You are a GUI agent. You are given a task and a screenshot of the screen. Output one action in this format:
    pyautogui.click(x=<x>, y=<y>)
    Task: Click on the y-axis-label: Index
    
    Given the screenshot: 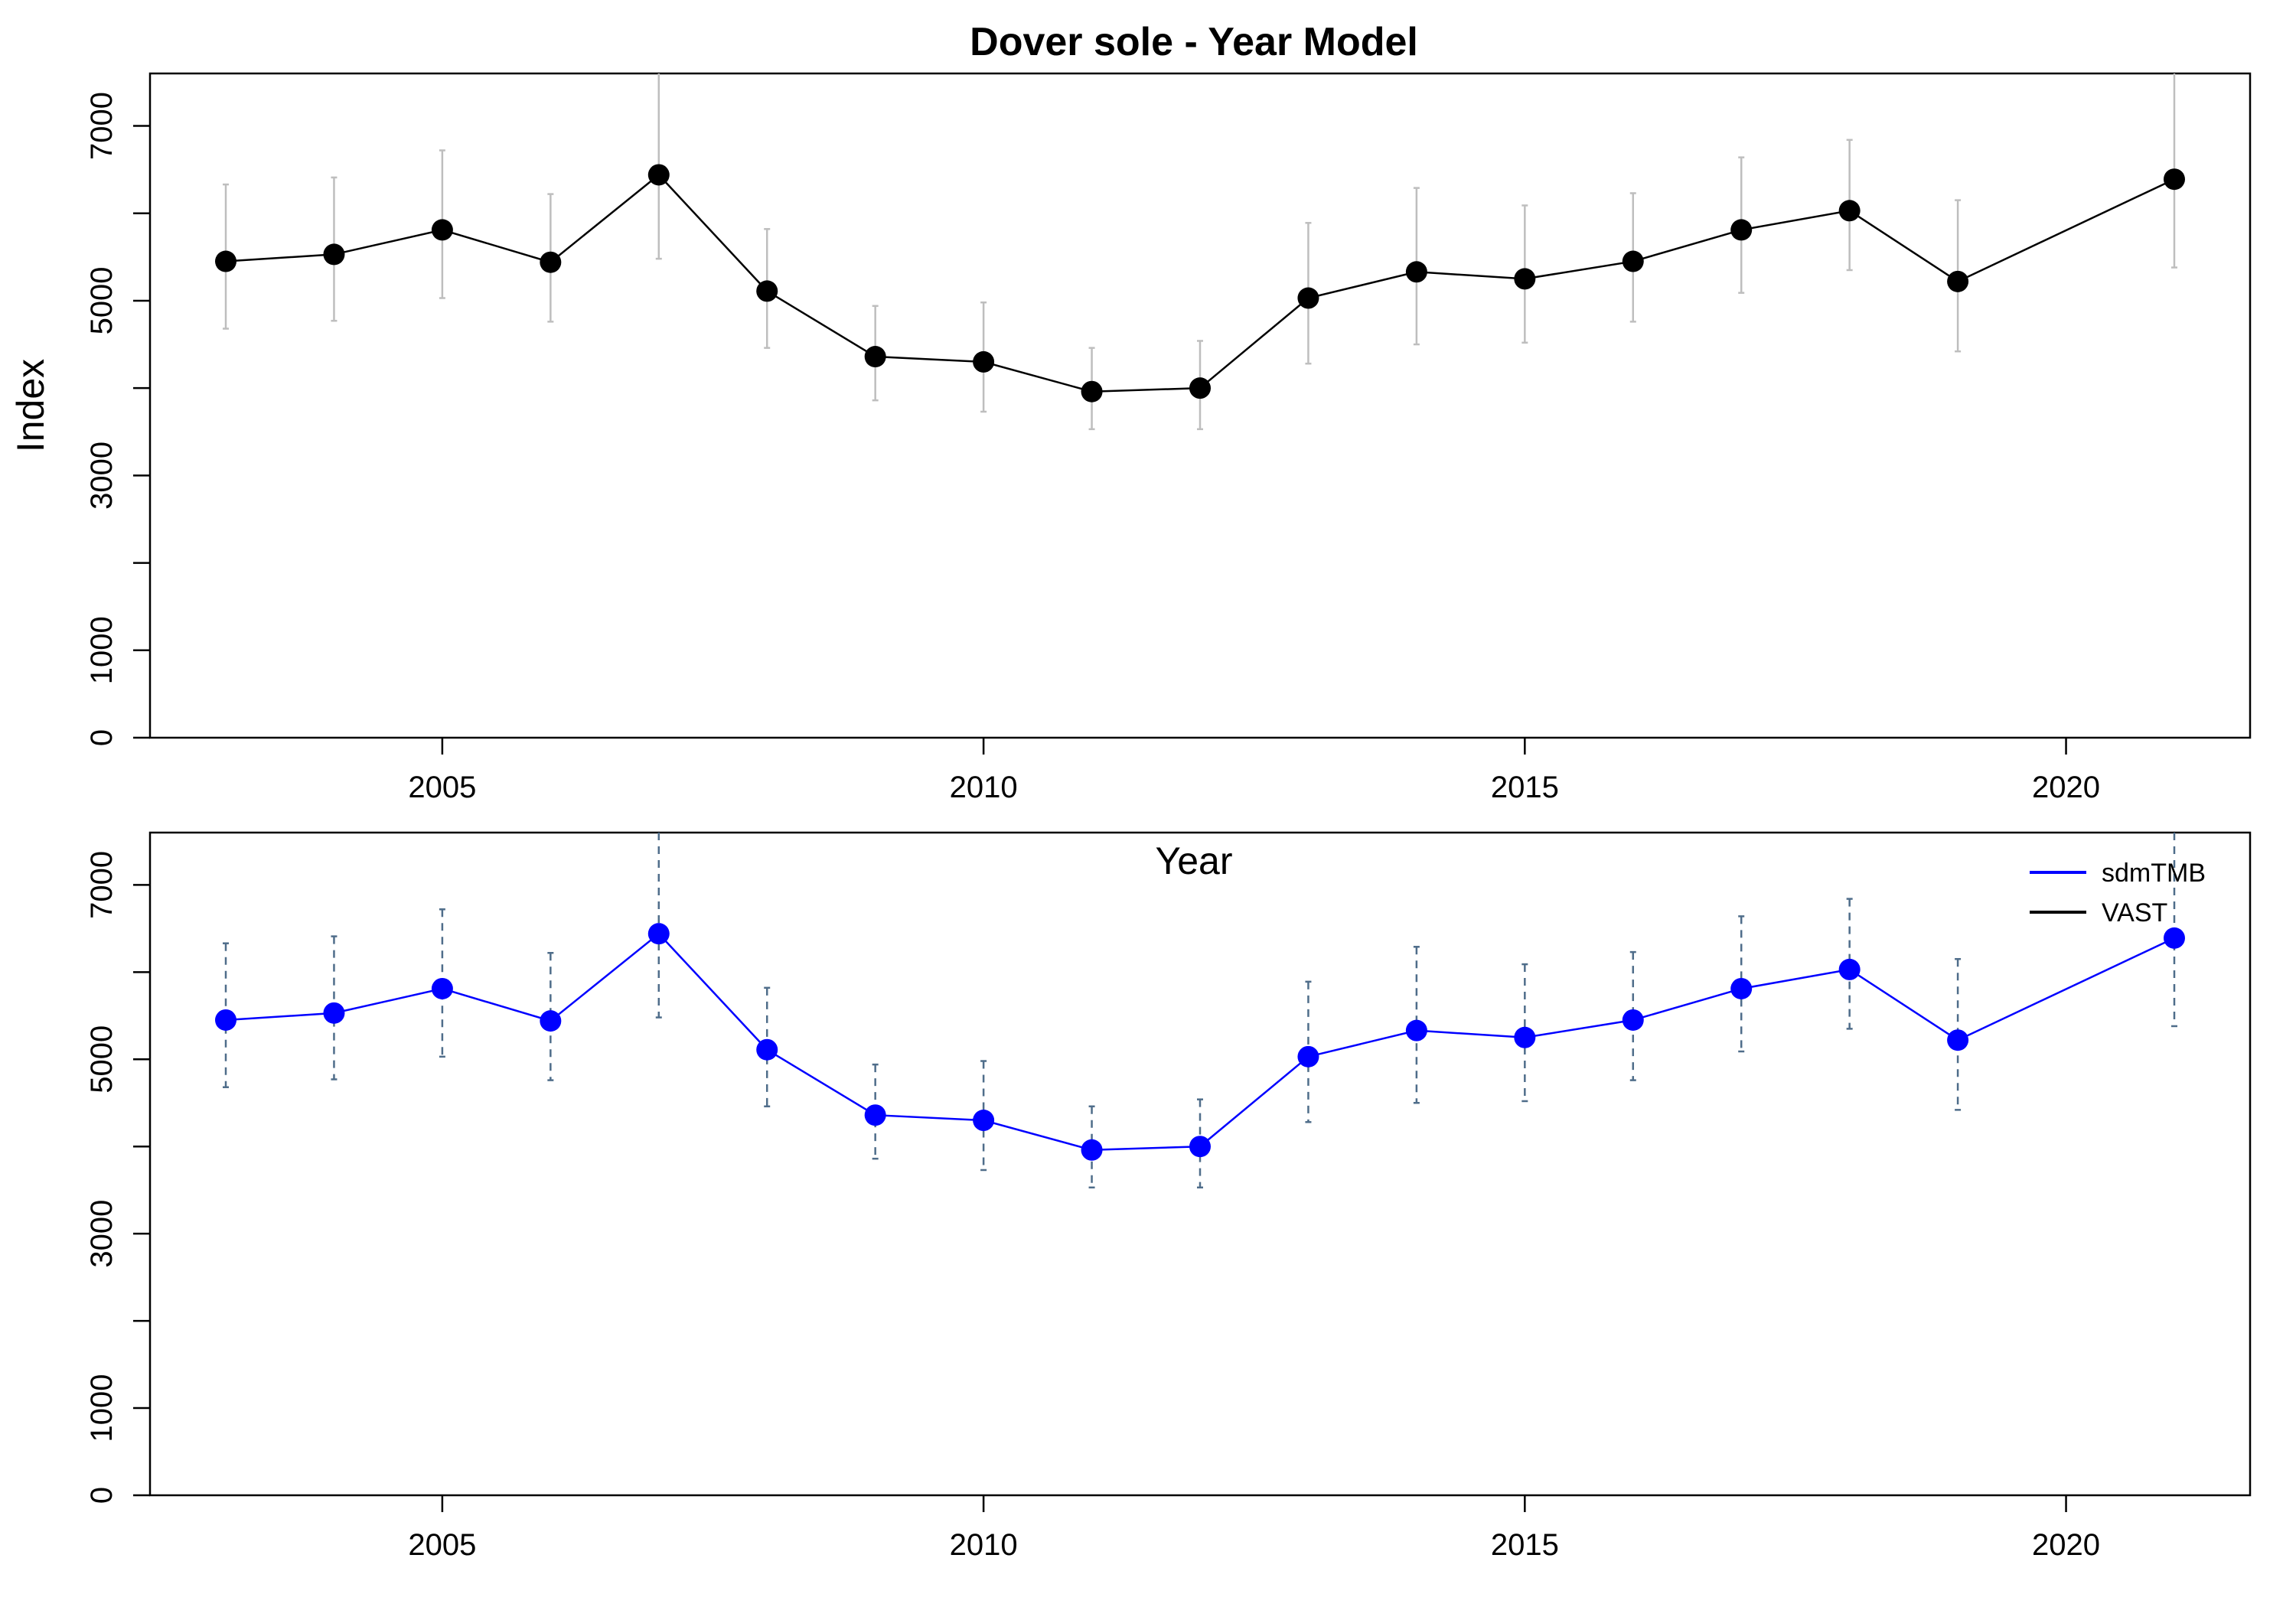 What is the action you would take?
    pyautogui.click(x=30, y=405)
    